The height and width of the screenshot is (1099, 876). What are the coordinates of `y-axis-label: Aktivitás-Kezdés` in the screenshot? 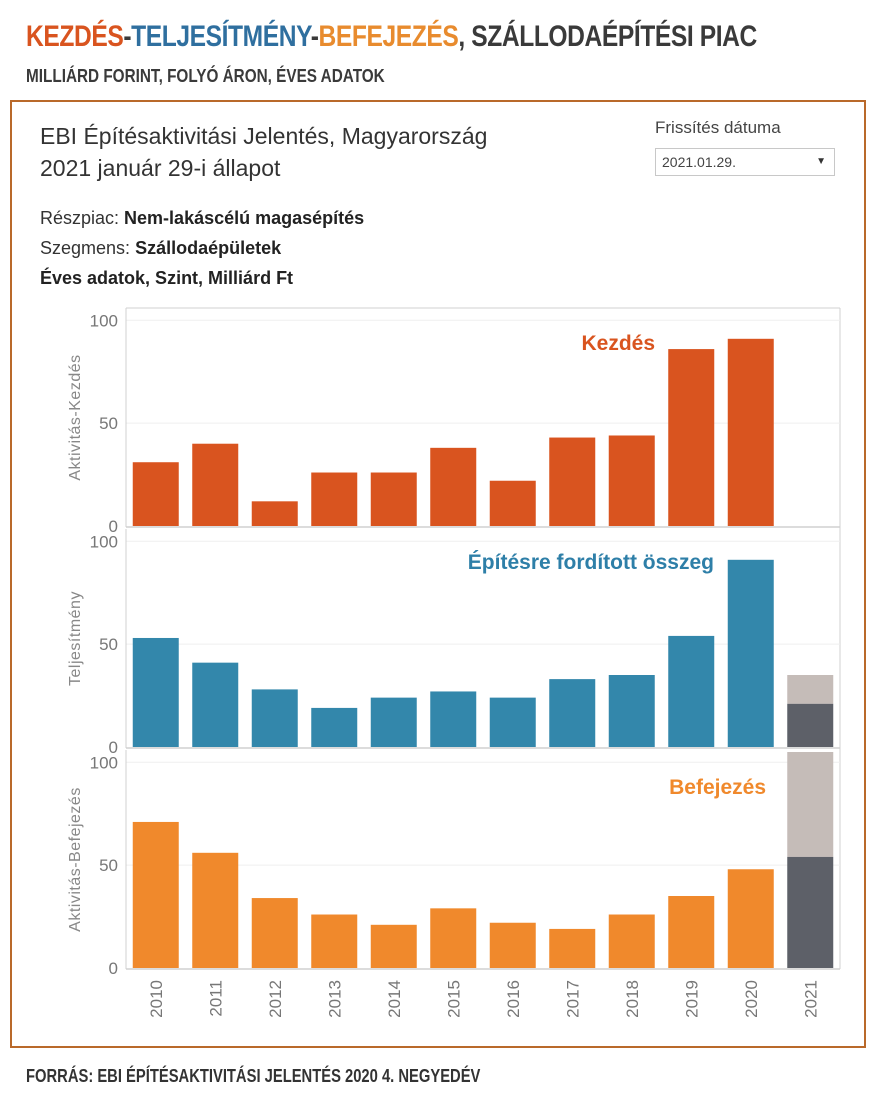 It's located at (75, 417).